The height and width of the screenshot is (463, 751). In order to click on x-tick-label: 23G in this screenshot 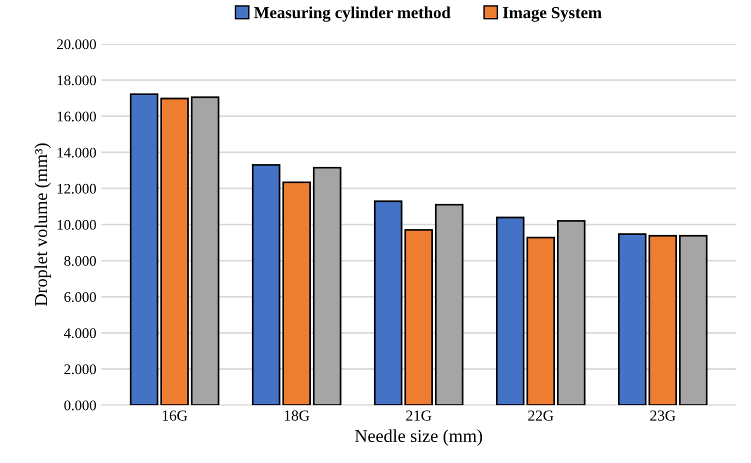, I will do `click(663, 415)`.